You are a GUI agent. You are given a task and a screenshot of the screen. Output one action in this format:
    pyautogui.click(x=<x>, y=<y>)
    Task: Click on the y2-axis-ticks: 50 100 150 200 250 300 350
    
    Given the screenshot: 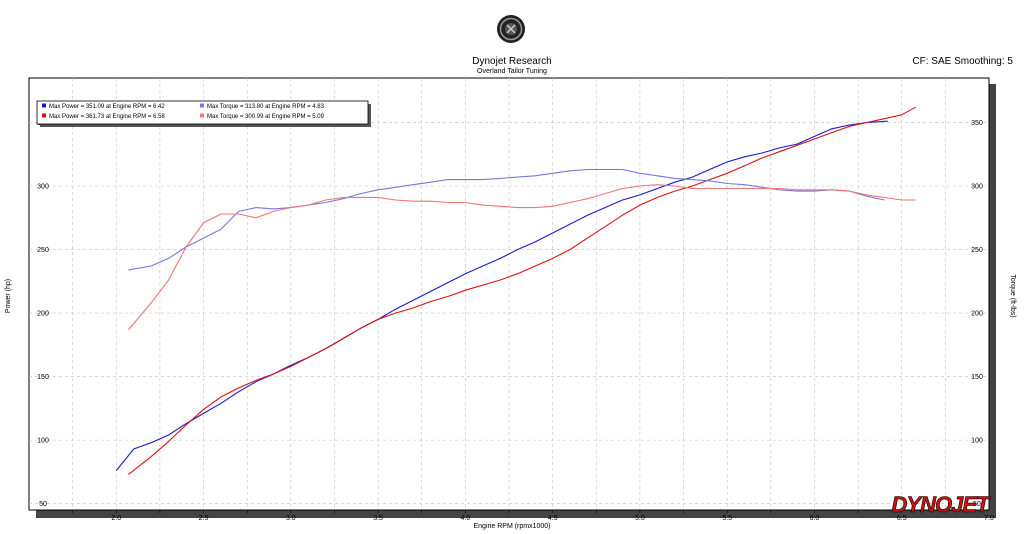 What is the action you would take?
    pyautogui.click(x=977, y=314)
    